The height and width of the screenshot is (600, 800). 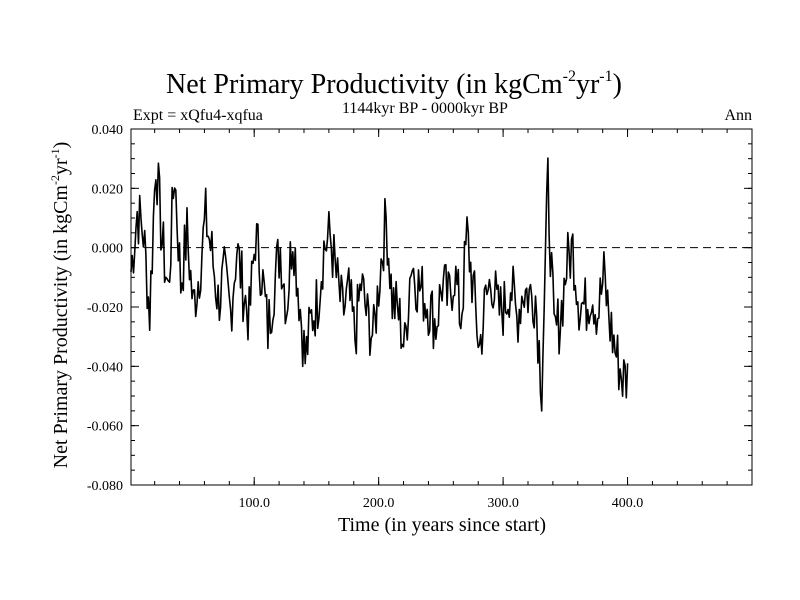 I want to click on chart-title-sup2: -1, so click(x=605, y=76).